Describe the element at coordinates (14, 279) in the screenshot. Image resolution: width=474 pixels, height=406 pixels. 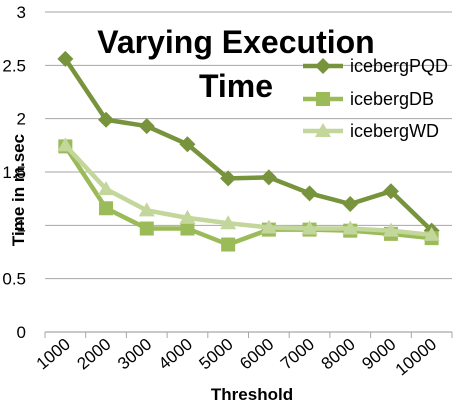
I see `y-tick-label: 0.5` at that location.